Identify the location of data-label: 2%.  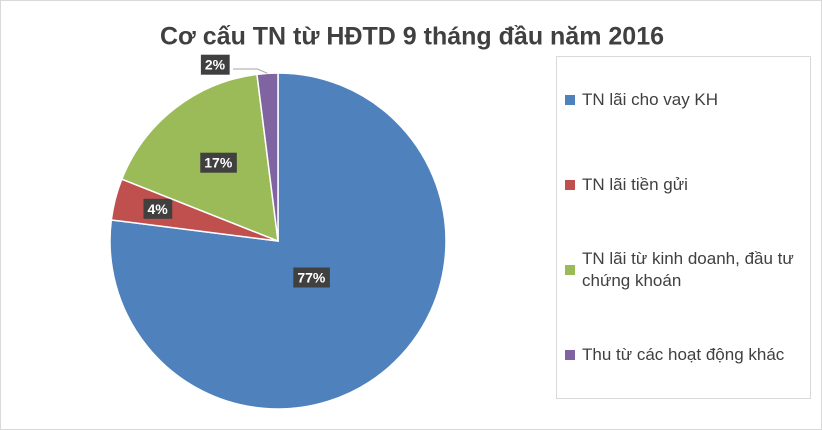
(215, 65).